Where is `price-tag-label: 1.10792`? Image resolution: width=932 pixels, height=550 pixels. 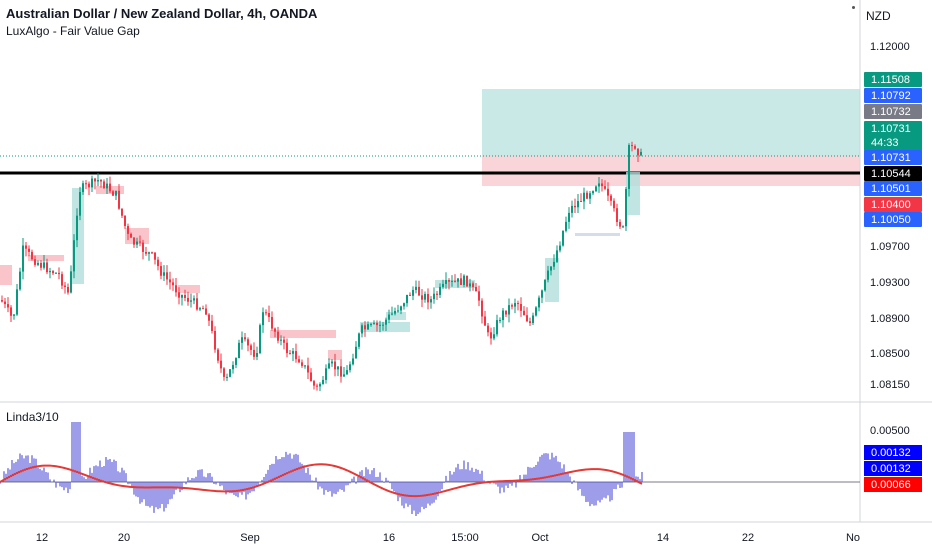 price-tag-label: 1.10792 is located at coordinates (891, 96).